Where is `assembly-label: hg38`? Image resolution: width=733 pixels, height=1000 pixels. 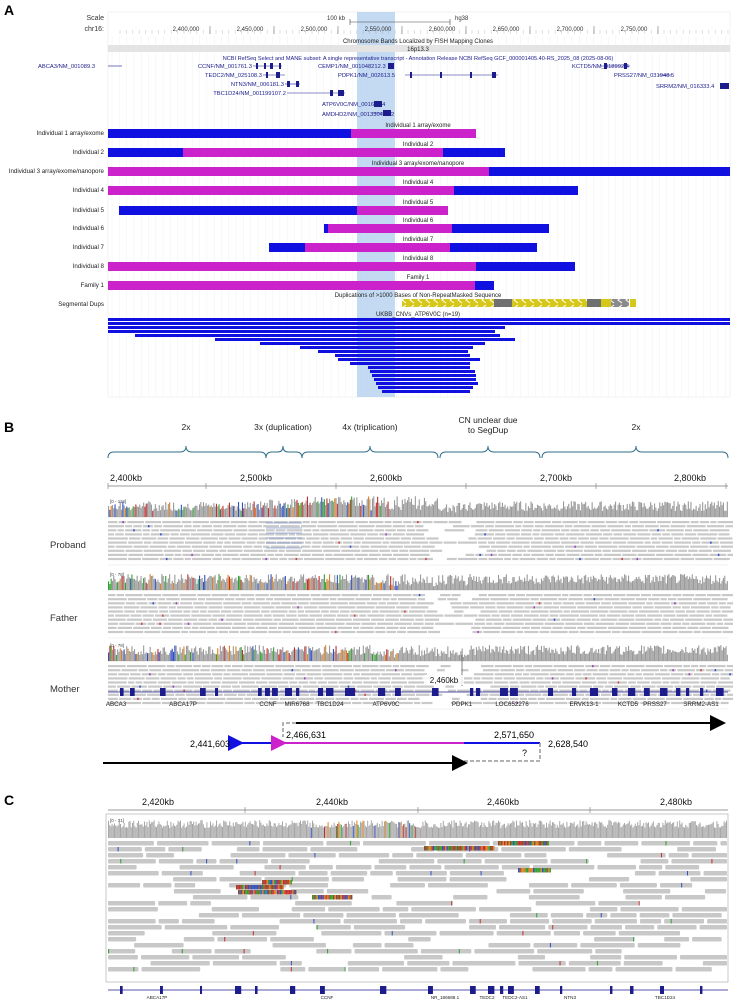
assembly-label: hg38 is located at coordinates (462, 19).